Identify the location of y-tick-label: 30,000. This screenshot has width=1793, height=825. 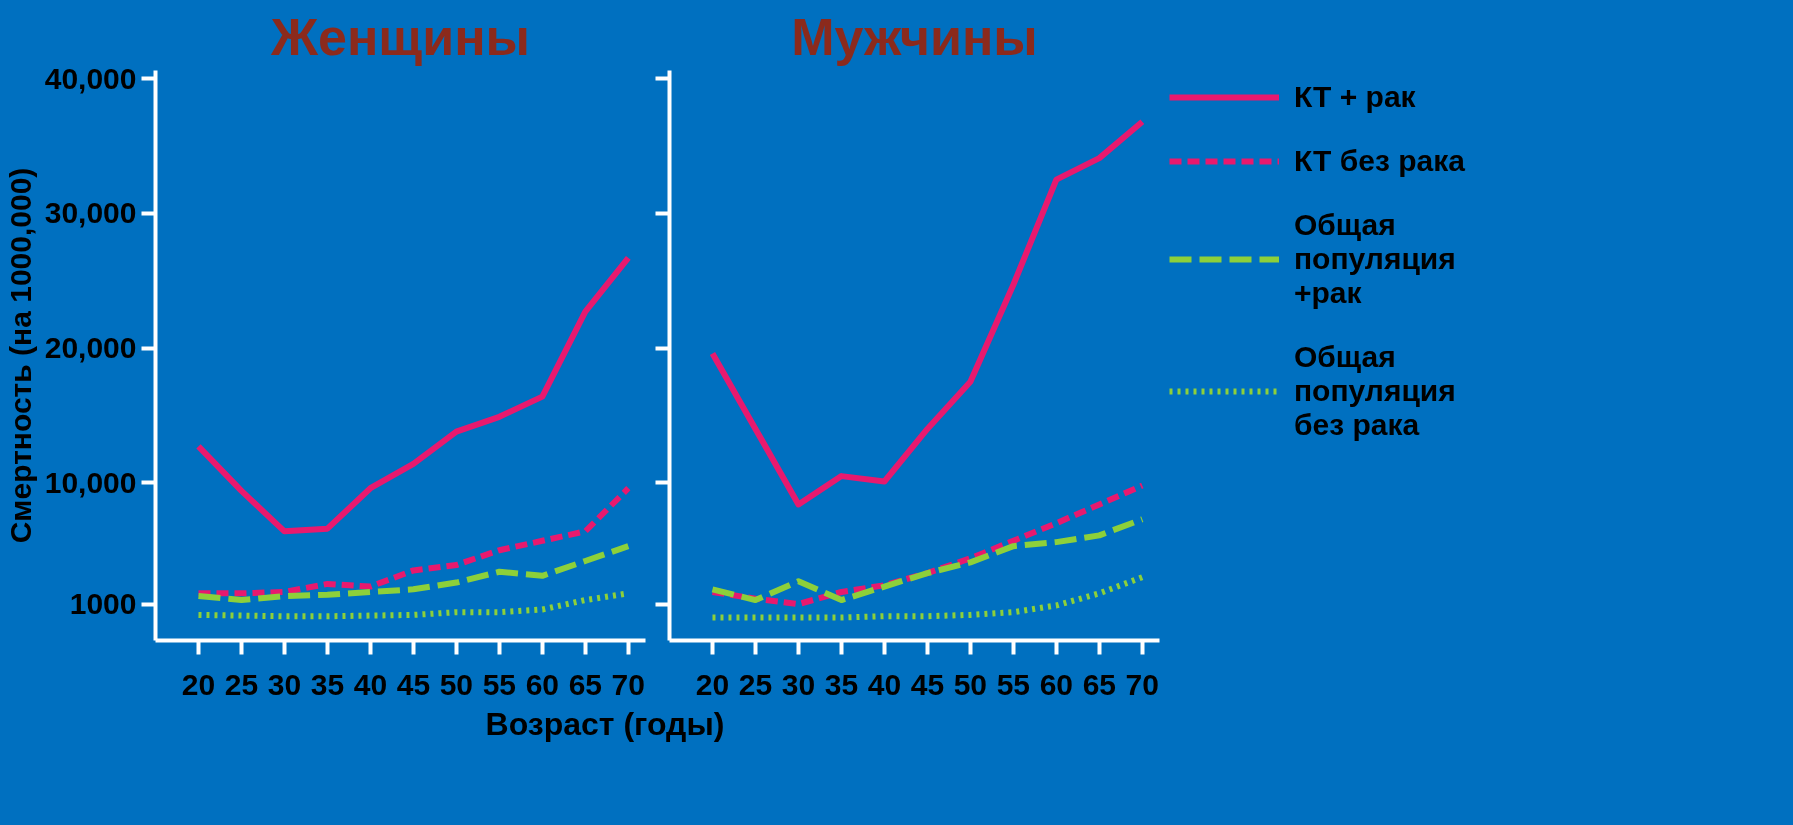
(90, 213).